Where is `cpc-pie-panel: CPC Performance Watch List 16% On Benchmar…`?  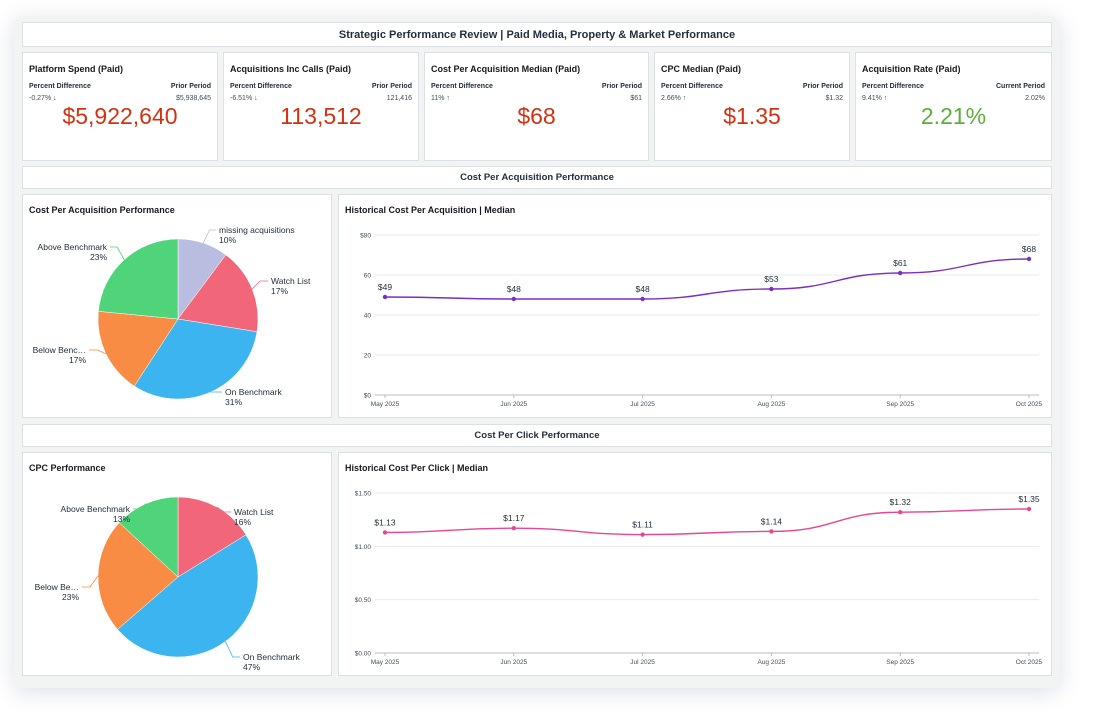 cpc-pie-panel: CPC Performance Watch List 16% On Benchmar… is located at coordinates (177, 564).